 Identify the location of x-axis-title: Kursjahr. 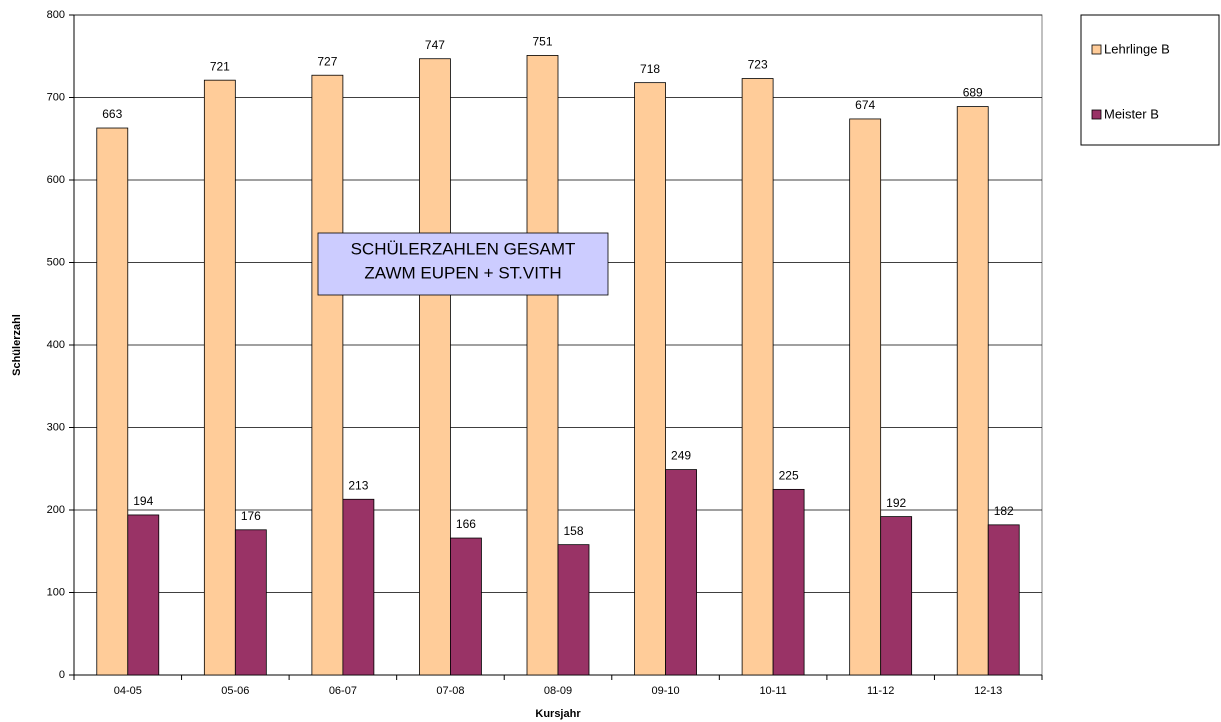
(558, 714).